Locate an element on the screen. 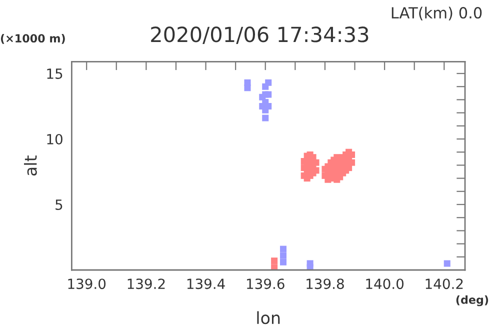 The image size is (490, 331). y-tick-label: 10 is located at coordinates (54, 139).